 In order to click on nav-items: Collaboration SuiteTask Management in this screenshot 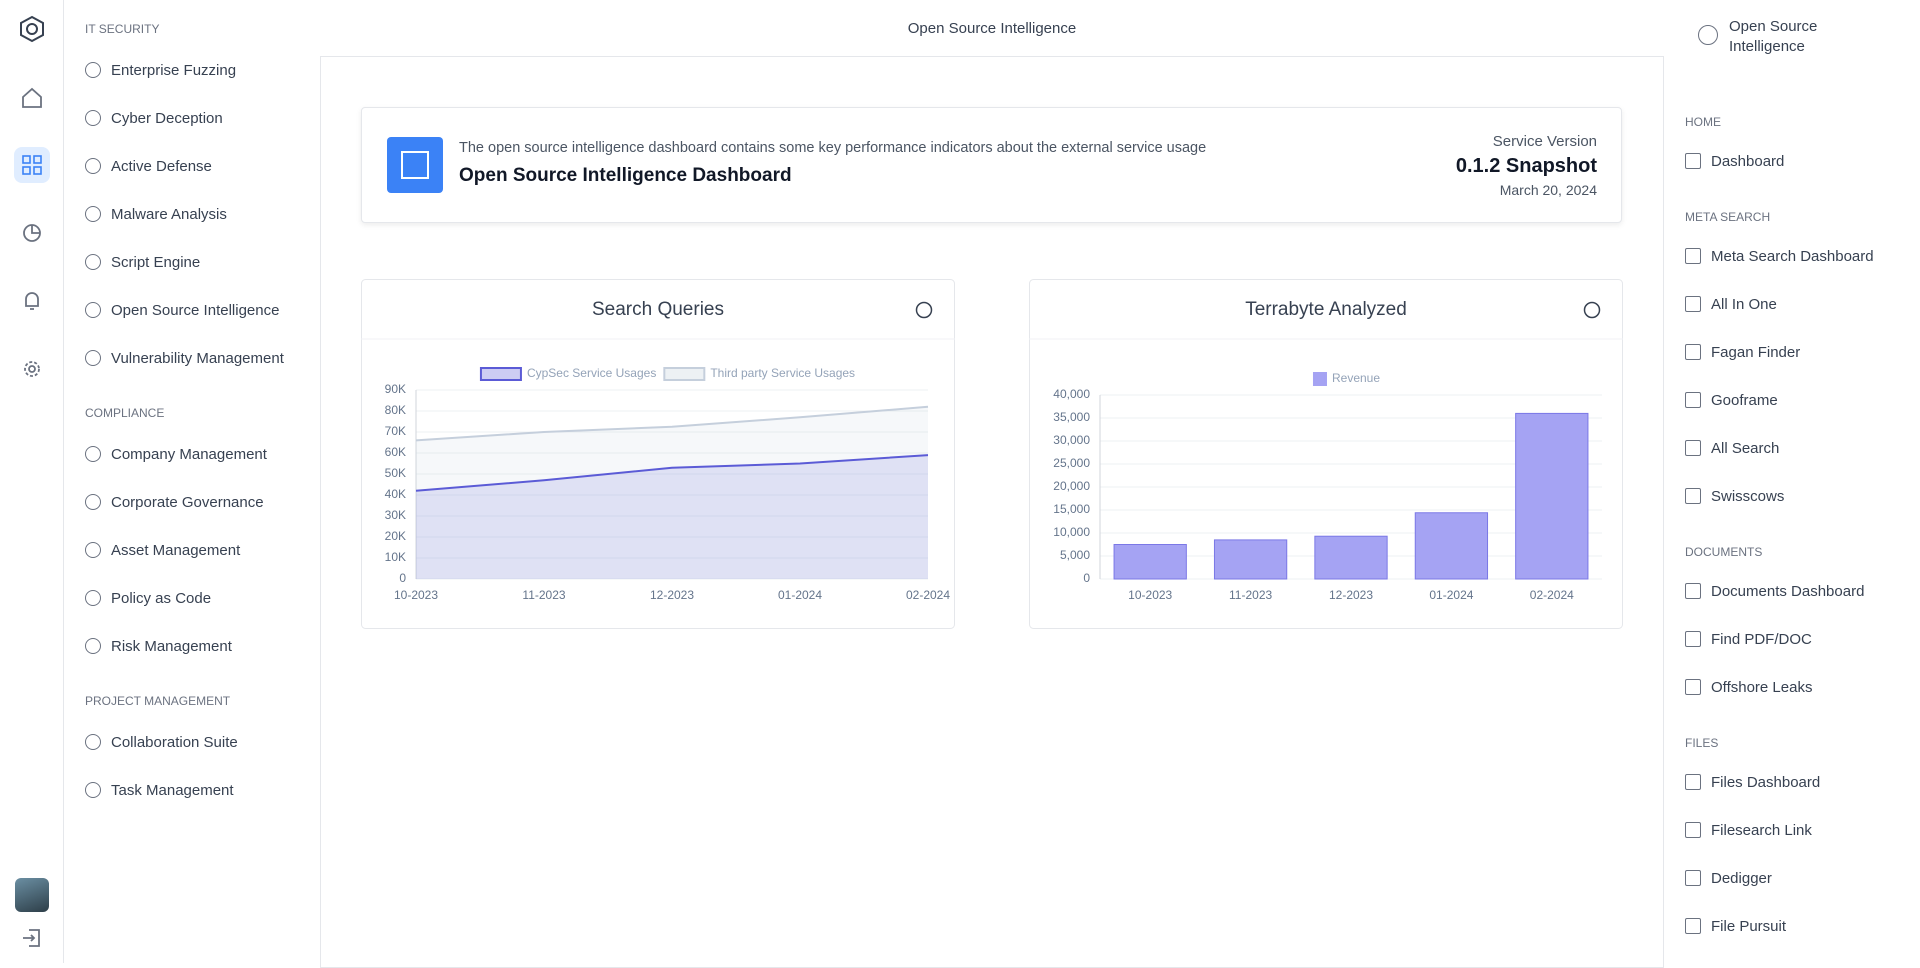, I will do `click(202, 766)`.